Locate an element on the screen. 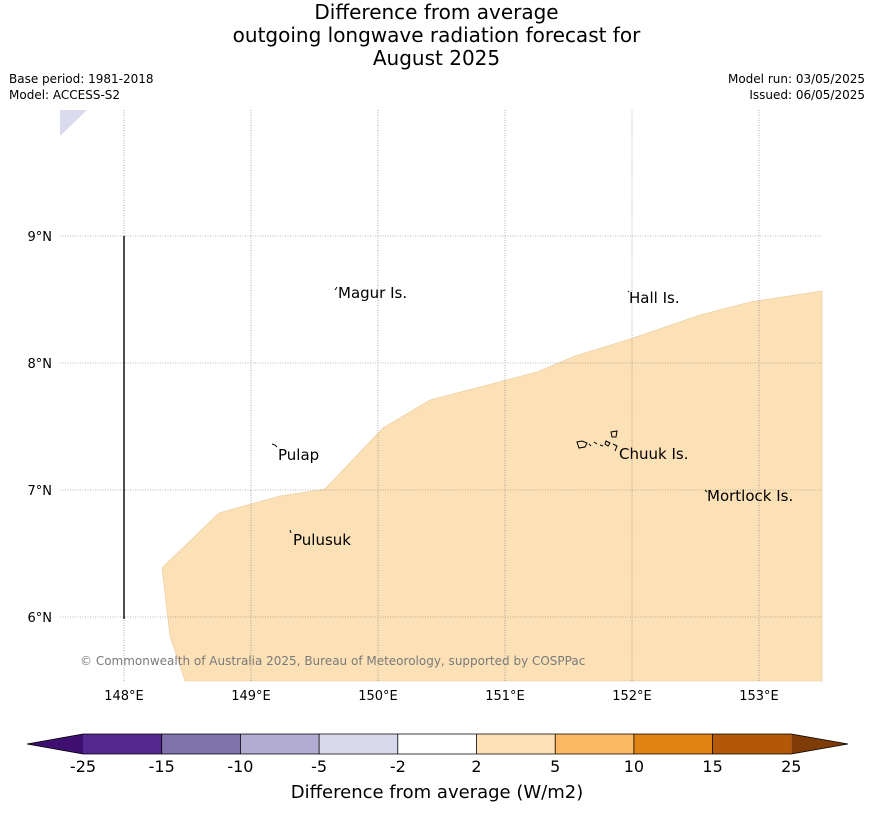 This screenshot has width=873, height=816. colorbar-tick-7: 5 is located at coordinates (555, 766).